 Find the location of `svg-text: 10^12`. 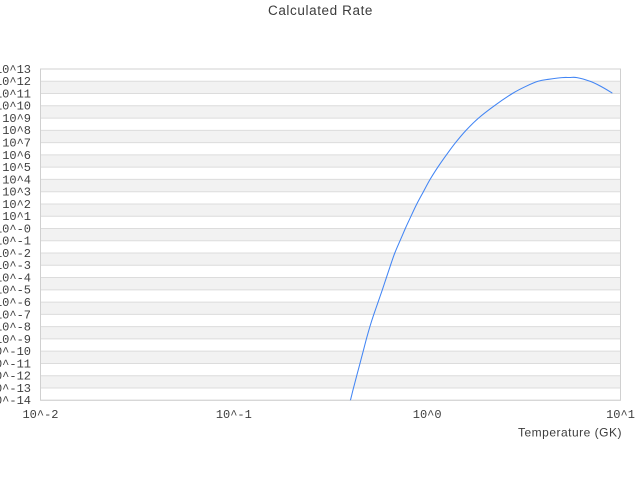

svg-text: 10^12 is located at coordinates (15, 82).